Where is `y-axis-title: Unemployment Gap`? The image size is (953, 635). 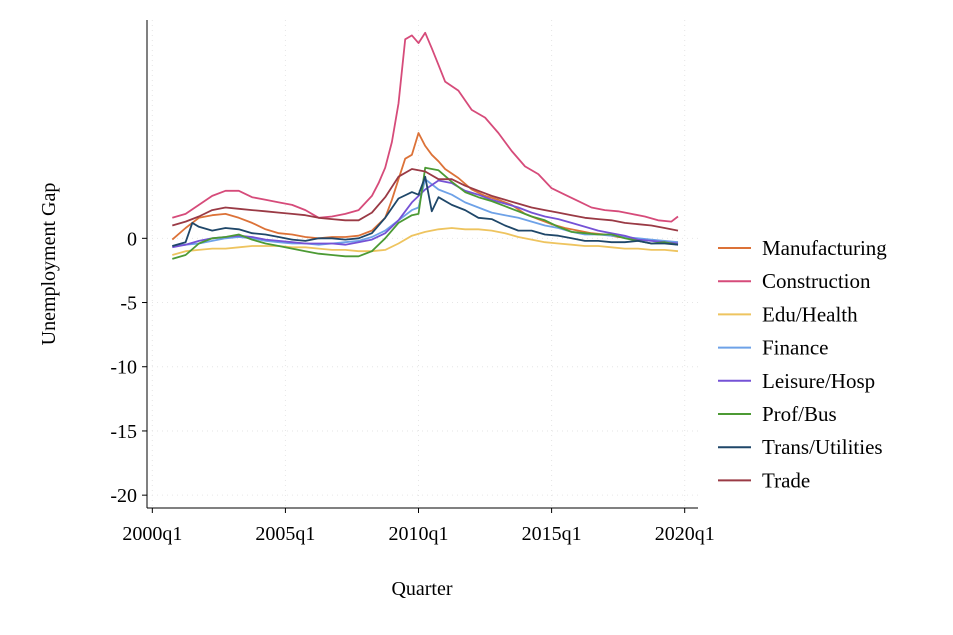
y-axis-title: Unemployment Gap is located at coordinates (49, 264).